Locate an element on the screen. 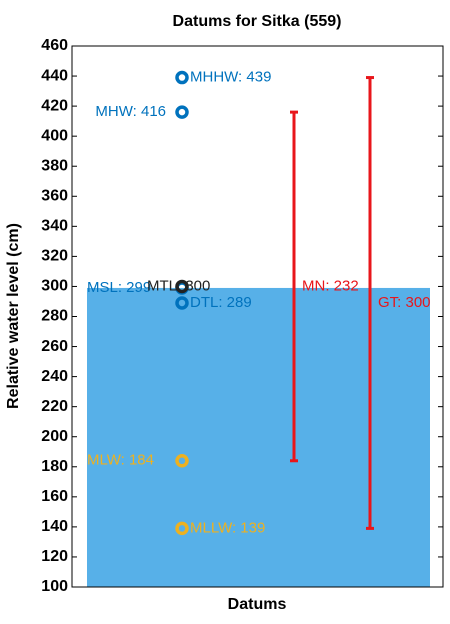 The height and width of the screenshot is (624, 450). datum-label: MTL: 300 is located at coordinates (178, 285).